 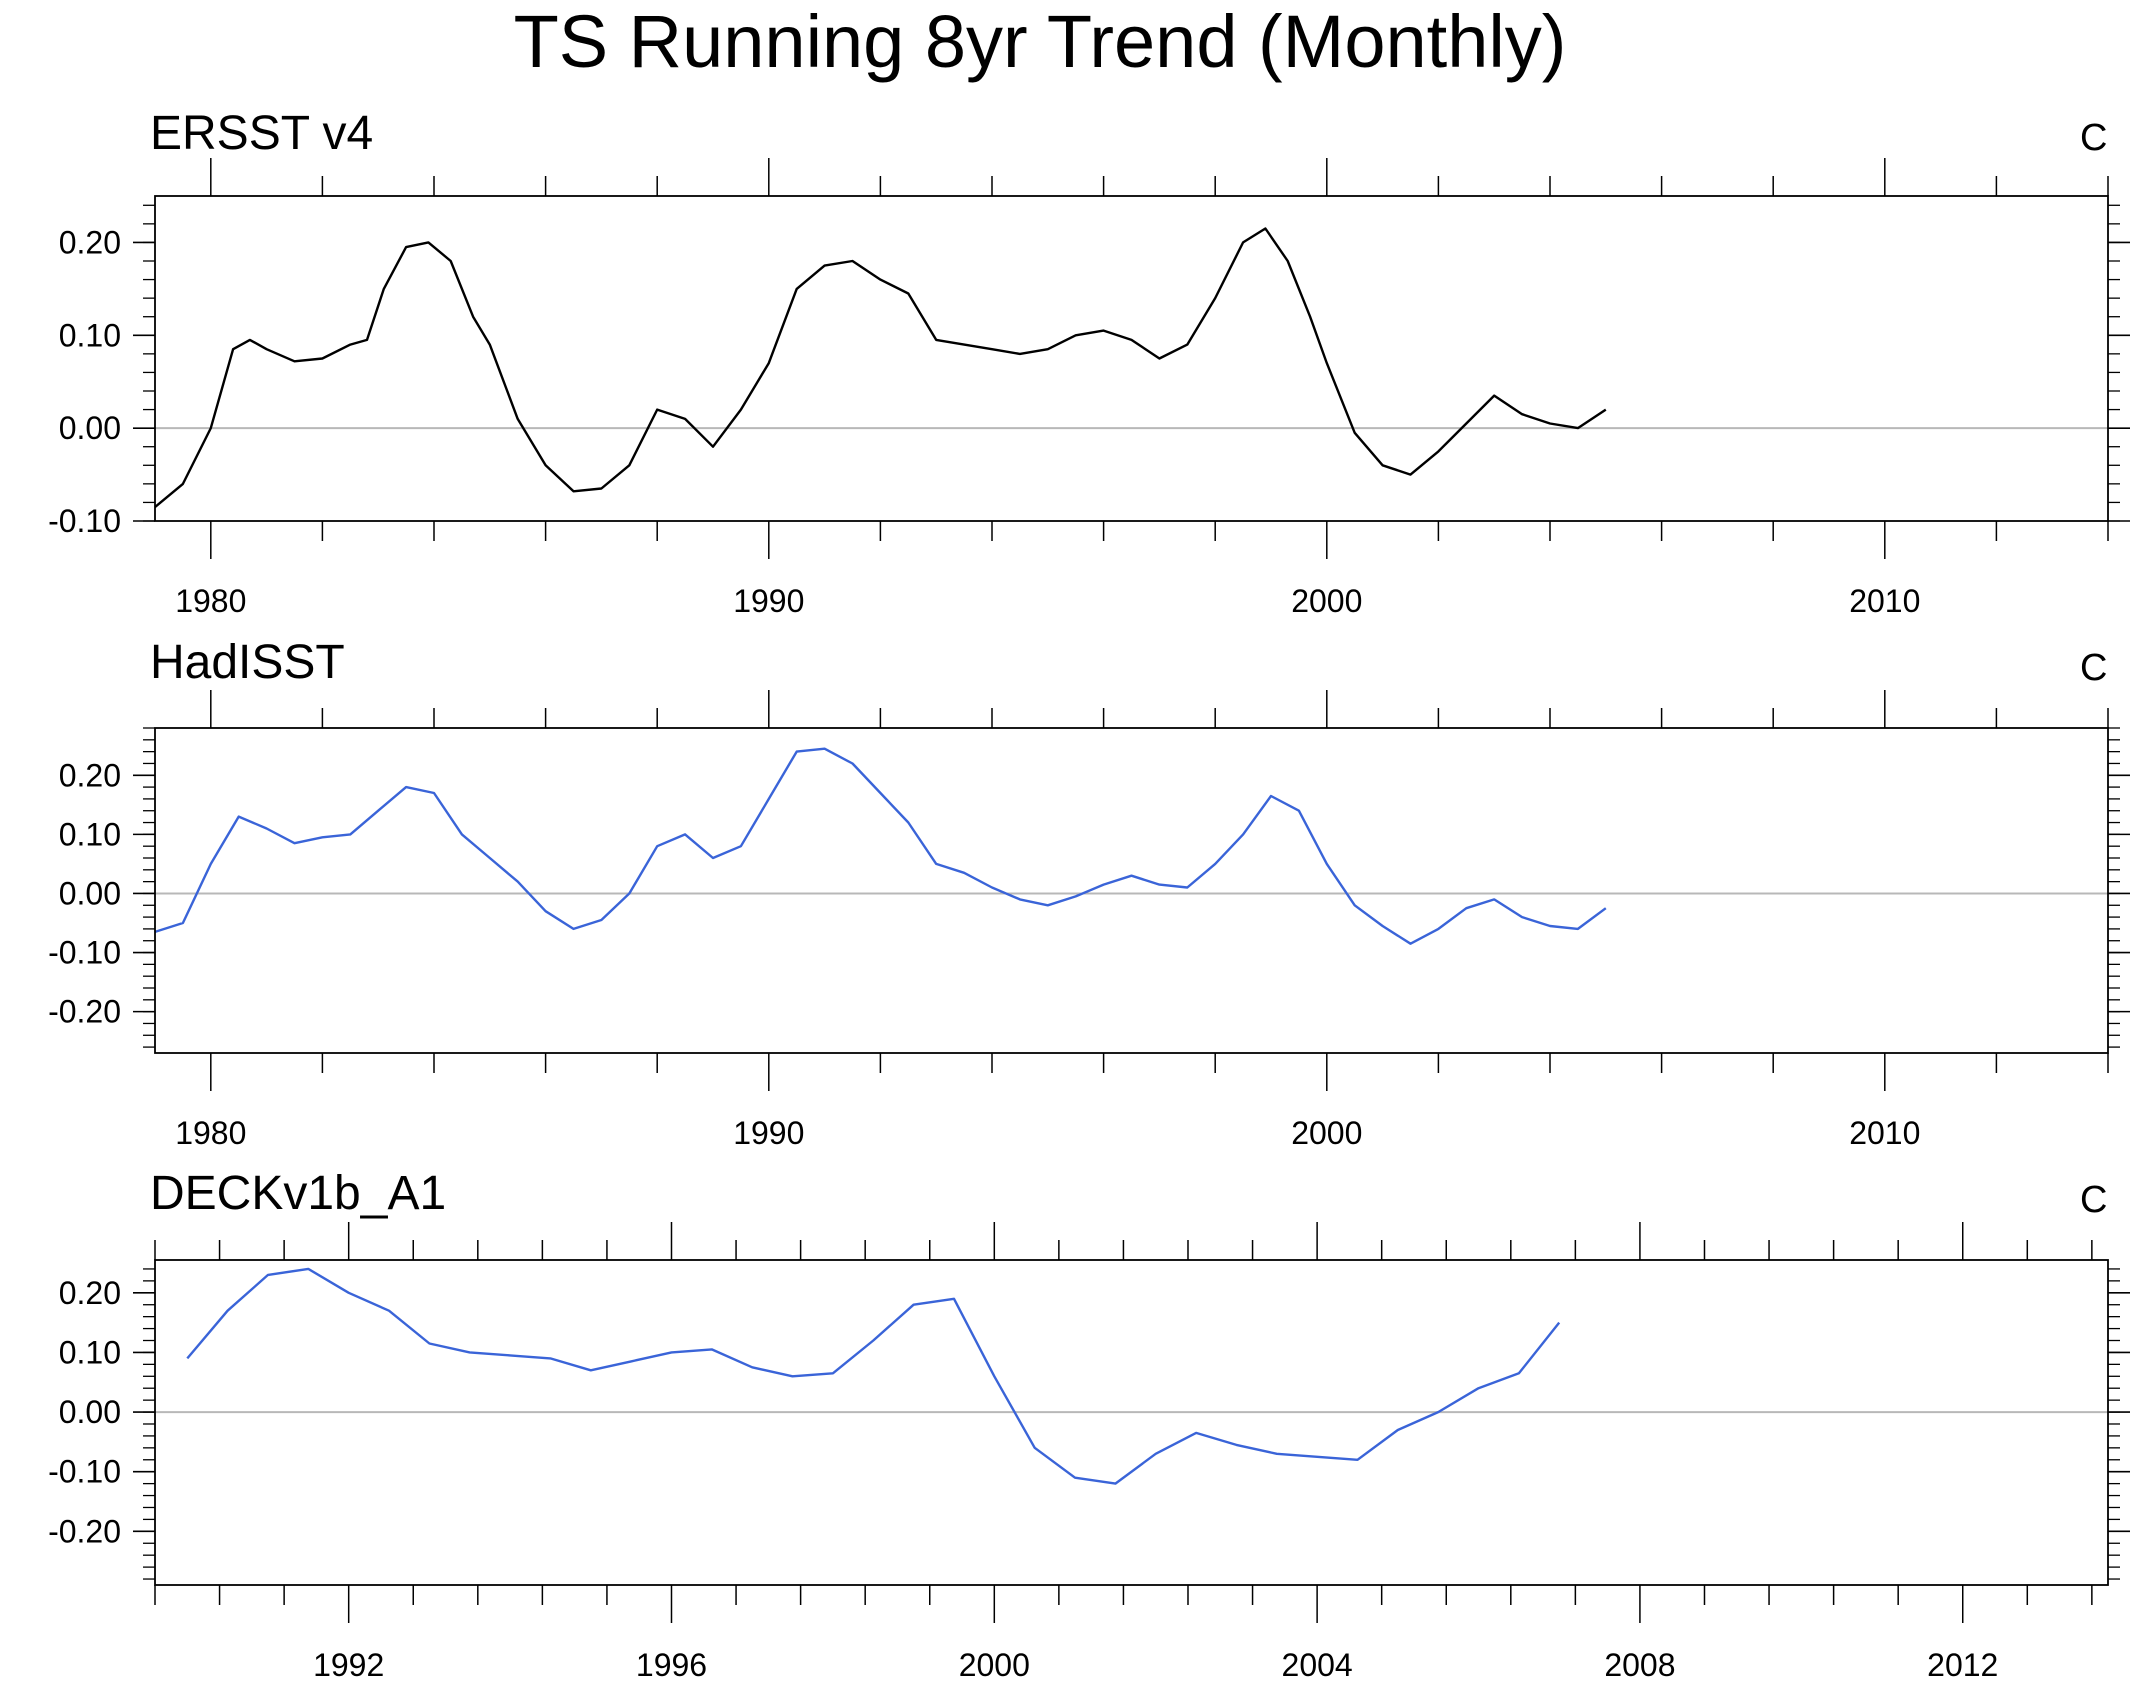 I want to click on panel-3-y-tick-label: -0.10, so click(x=84, y=1472).